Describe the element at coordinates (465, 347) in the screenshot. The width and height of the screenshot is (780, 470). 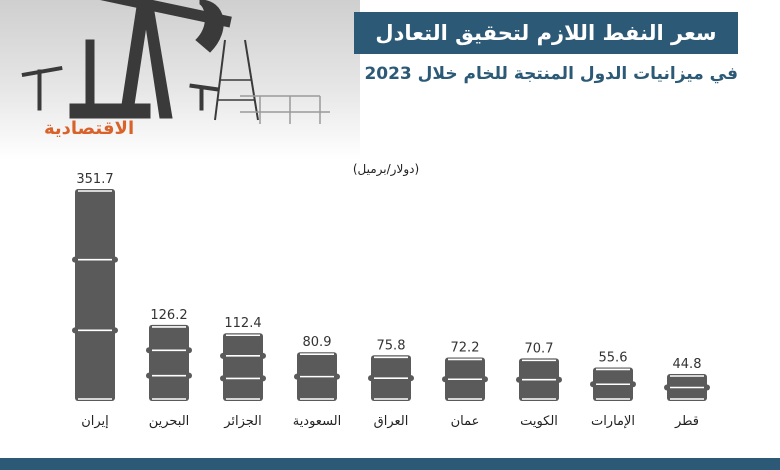
I see `bar-value-label: 72.2` at that location.